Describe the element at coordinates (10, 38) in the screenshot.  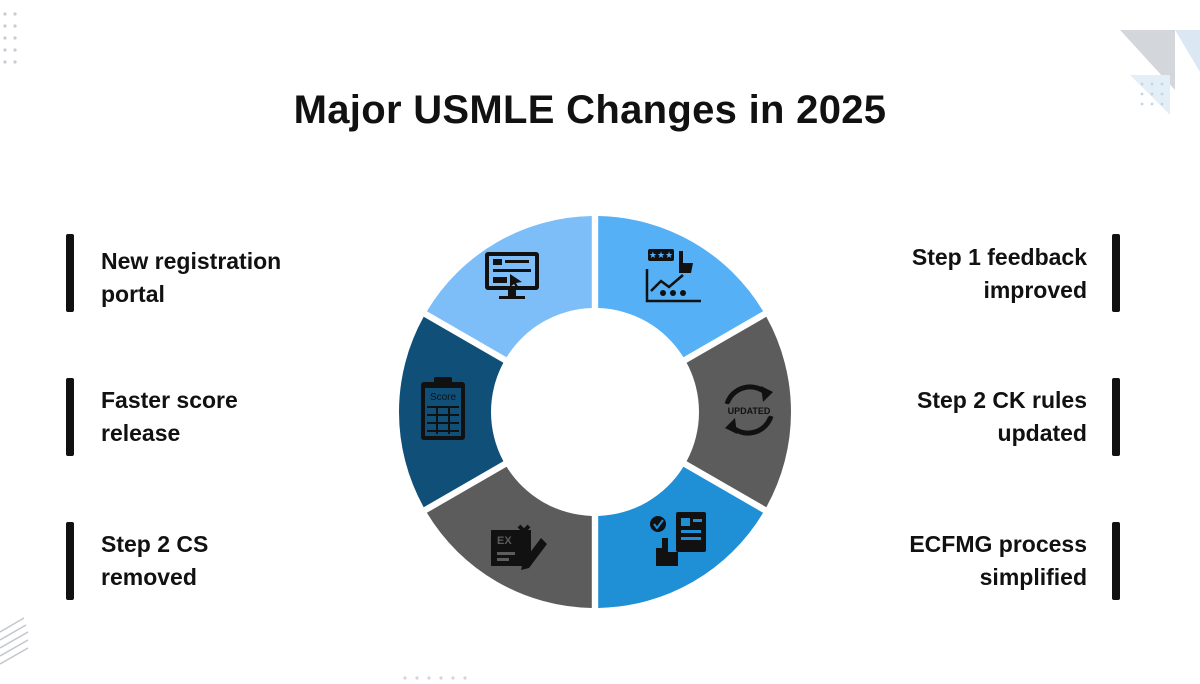
I see `top-left-dots-decoration` at that location.